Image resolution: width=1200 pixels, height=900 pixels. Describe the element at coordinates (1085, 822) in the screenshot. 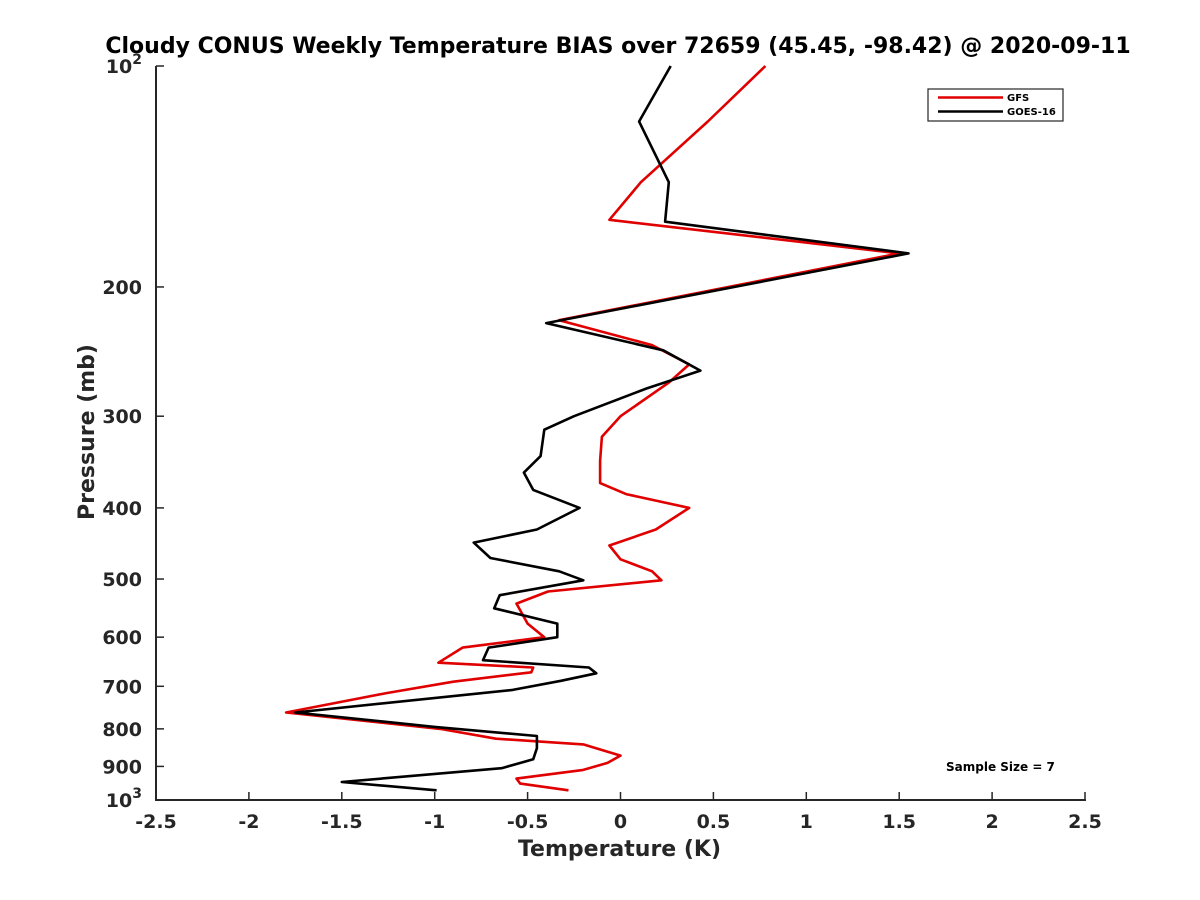

I see `x-tick-label: 2.5` at that location.